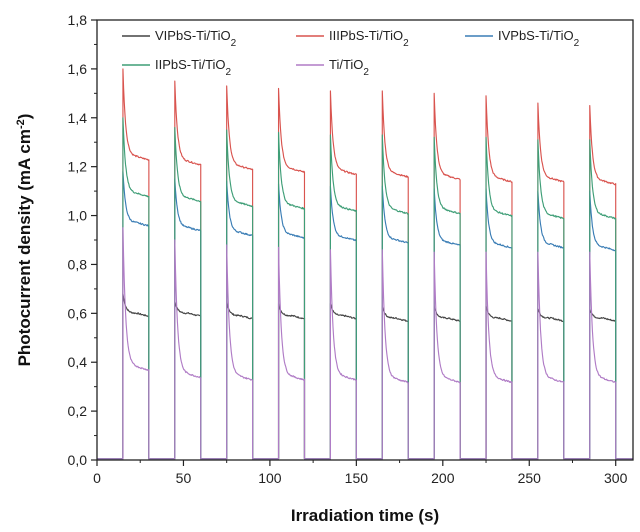 The image size is (640, 532). What do you see at coordinates (539, 38) in the screenshot?
I see `legend-label: IVPbS-Ti/TiO2` at bounding box center [539, 38].